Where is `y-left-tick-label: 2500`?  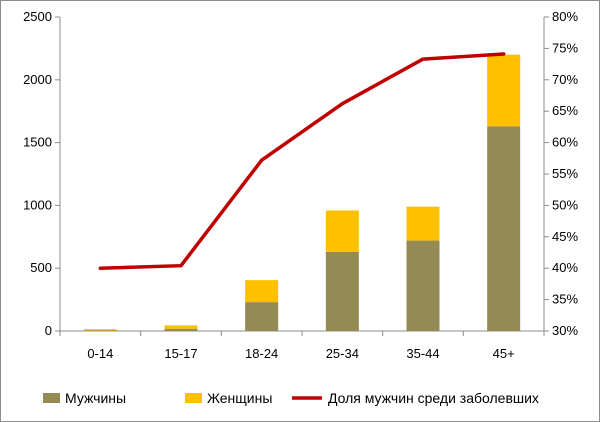 y-left-tick-label: 2500 is located at coordinates (37, 16).